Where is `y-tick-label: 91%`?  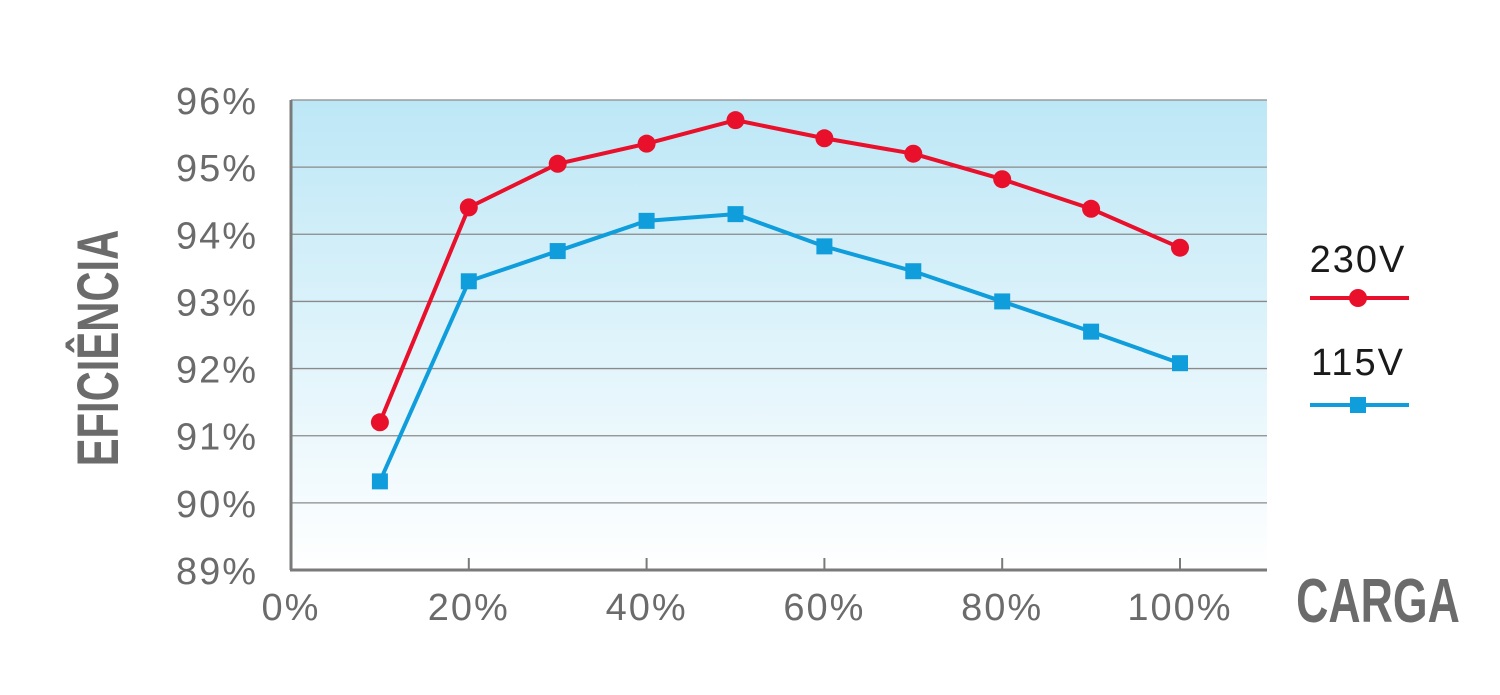 y-tick-label: 91% is located at coordinates (217, 438).